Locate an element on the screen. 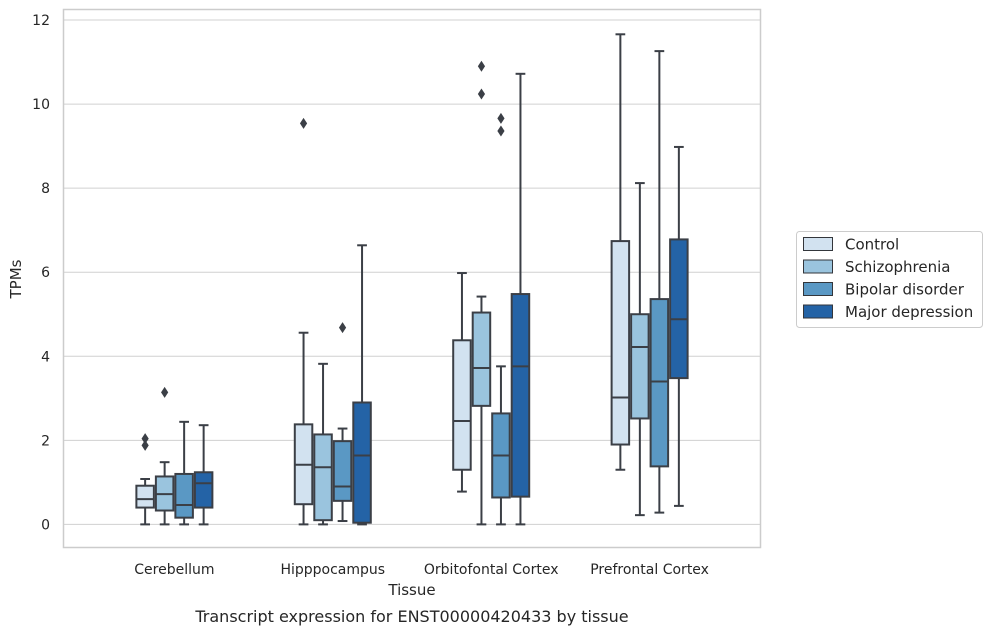 The width and height of the screenshot is (992, 634). y-tick-label: 10 is located at coordinates (41, 105).